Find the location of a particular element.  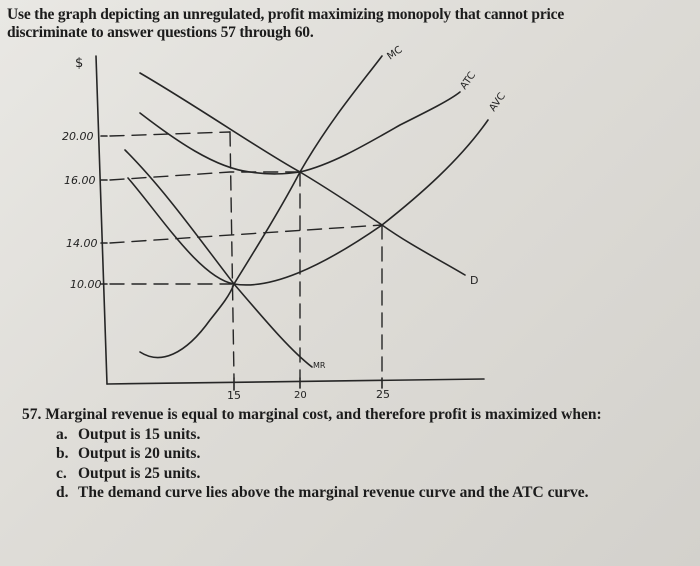

x-tick-20: 20 is located at coordinates (300, 395).